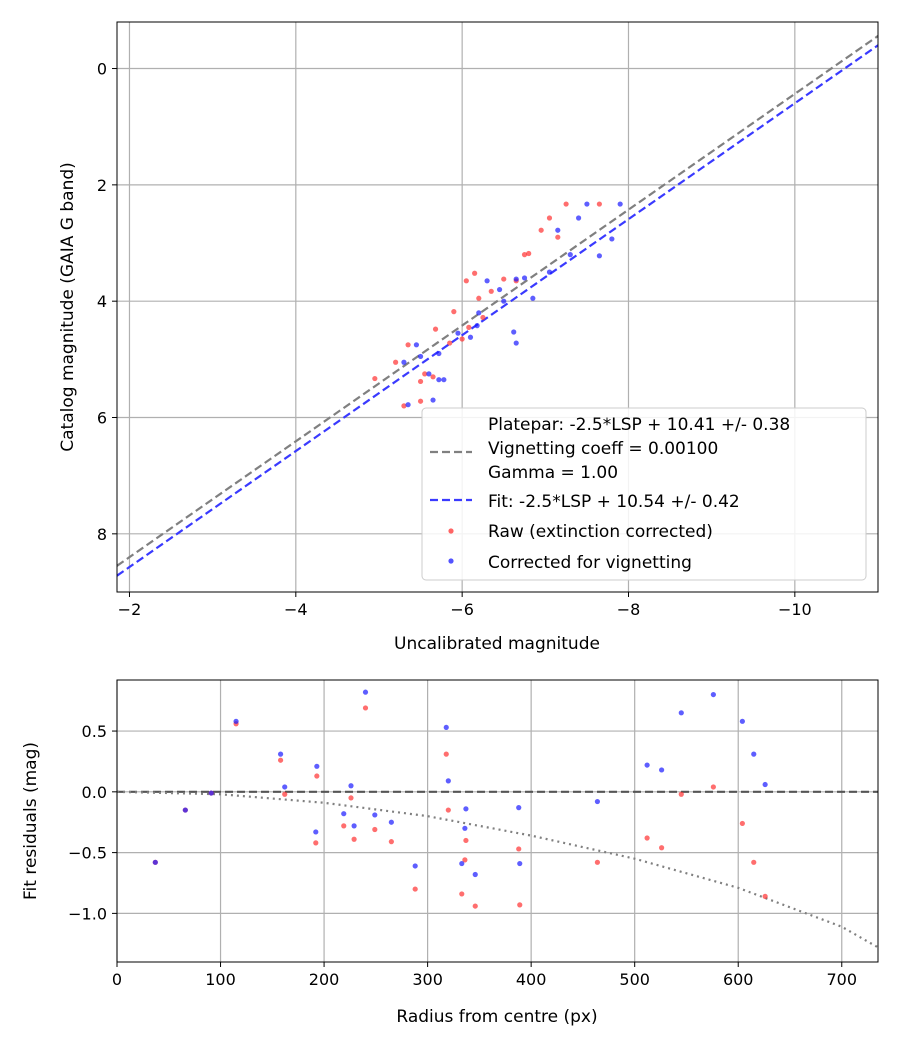  What do you see at coordinates (600, 532) in the screenshot?
I see `legend-raw-label: Raw (extinction corrected)` at bounding box center [600, 532].